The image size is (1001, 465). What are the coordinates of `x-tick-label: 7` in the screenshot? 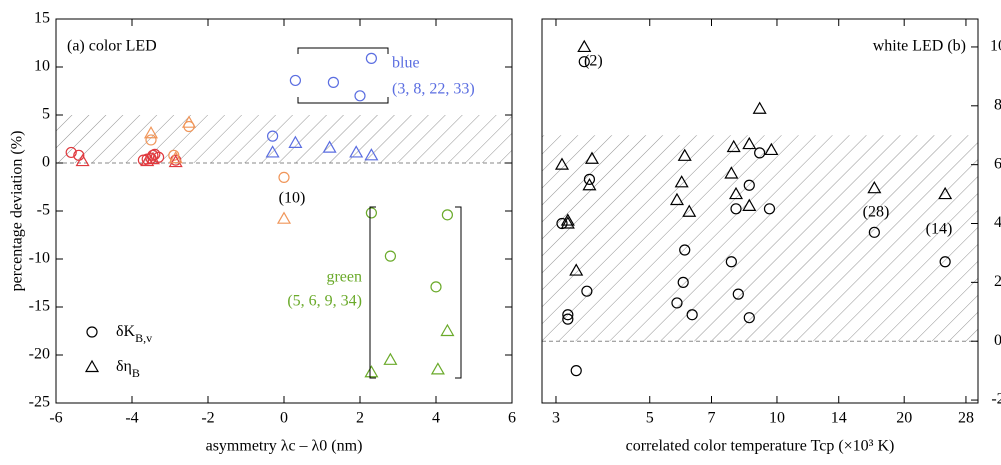 It's located at (711, 418).